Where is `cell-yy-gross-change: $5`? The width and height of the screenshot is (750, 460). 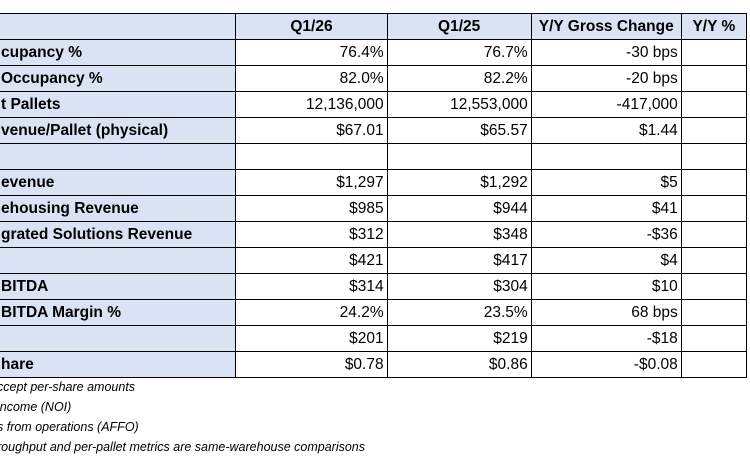
cell-yy-gross-change: $5 is located at coordinates (606, 182).